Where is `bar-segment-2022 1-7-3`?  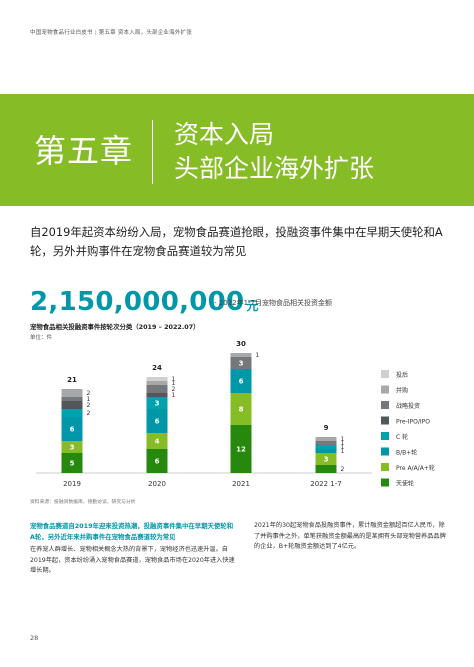 bar-segment-2022 1-7-3 is located at coordinates (326, 447).